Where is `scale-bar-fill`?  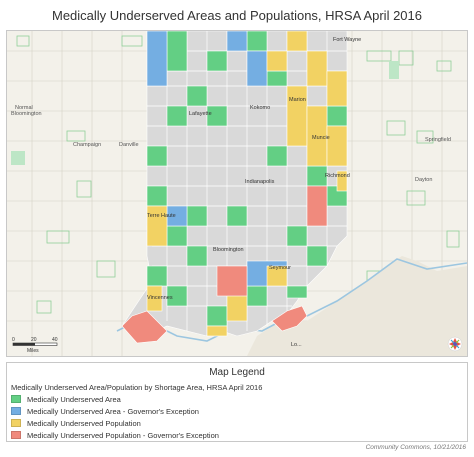
scale-bar-fill is located at coordinates (24, 344).